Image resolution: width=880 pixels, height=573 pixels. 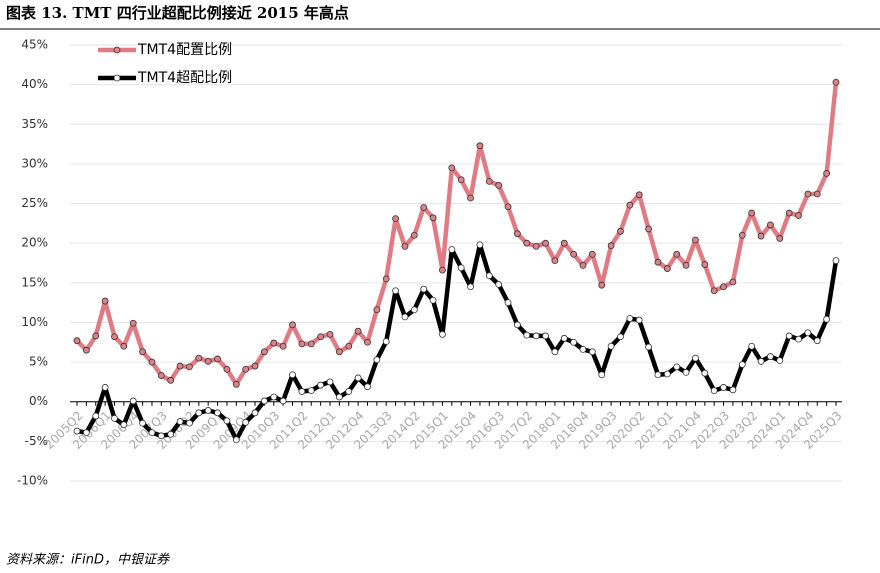 I want to click on y-tick-label: 25%, so click(x=34, y=203).